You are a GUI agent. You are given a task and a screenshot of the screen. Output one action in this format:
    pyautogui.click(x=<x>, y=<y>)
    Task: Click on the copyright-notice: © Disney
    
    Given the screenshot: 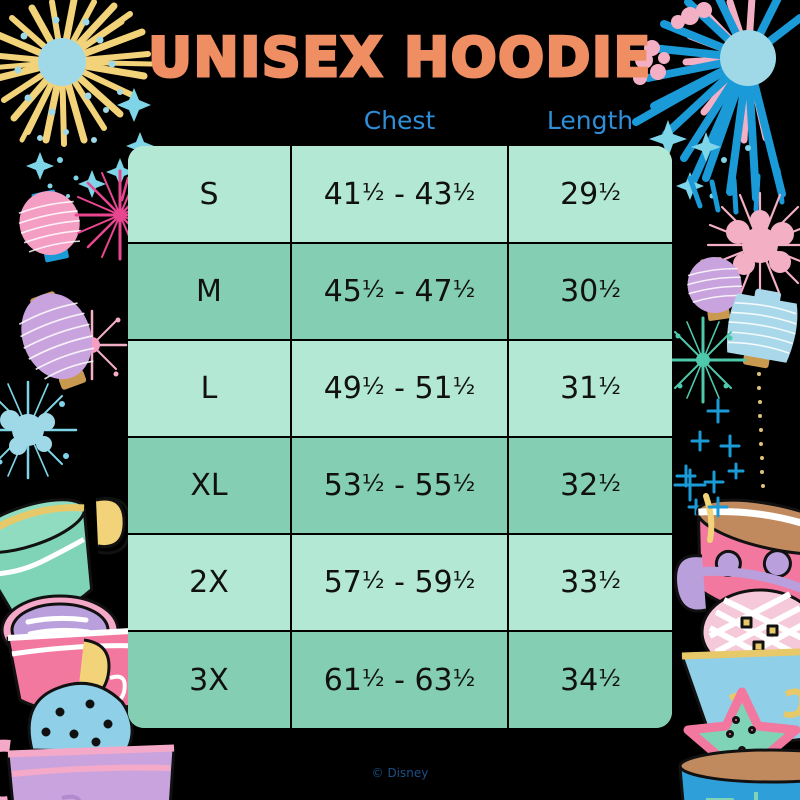 What is the action you would take?
    pyautogui.click(x=400, y=773)
    